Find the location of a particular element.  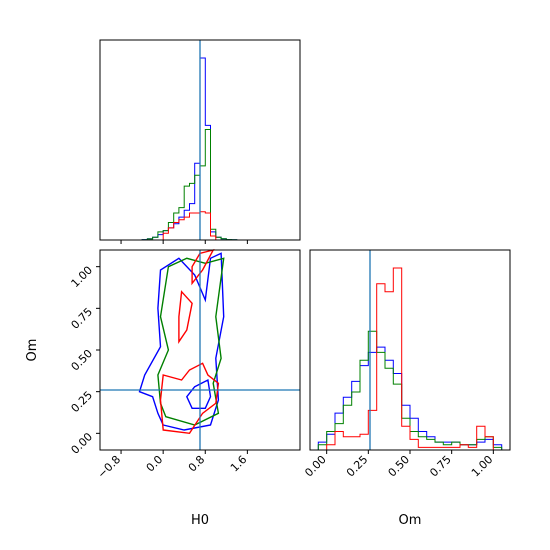

om-y-tick-label: 0.00 is located at coordinates (82, 443).